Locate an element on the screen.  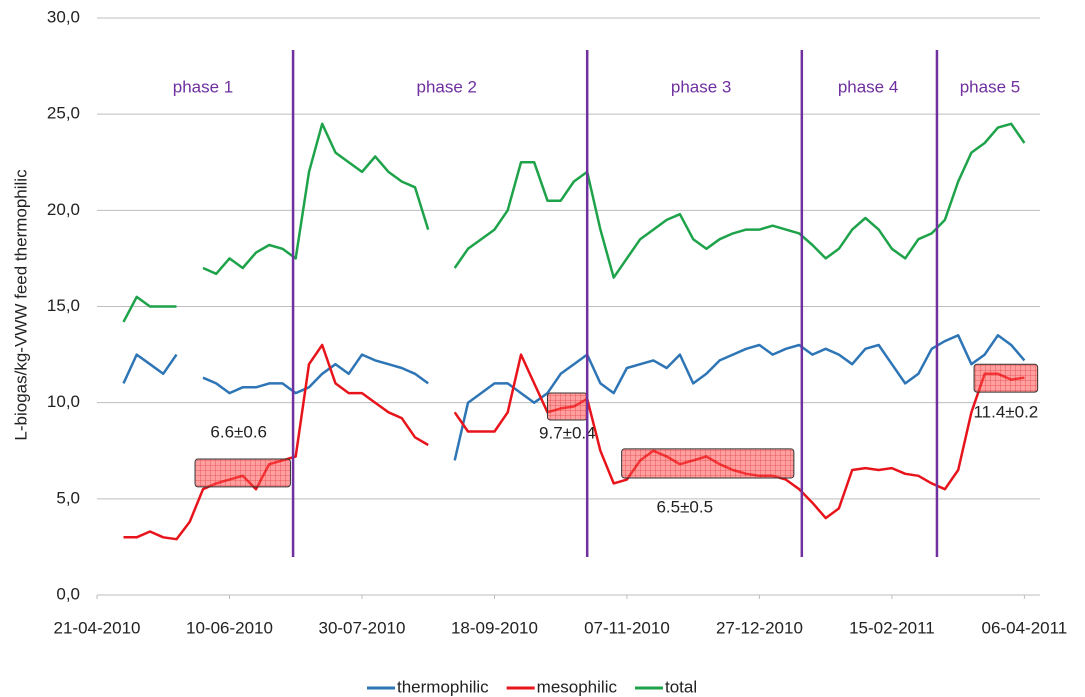
annotation-label: 9.7±0.4 is located at coordinates (567, 432).